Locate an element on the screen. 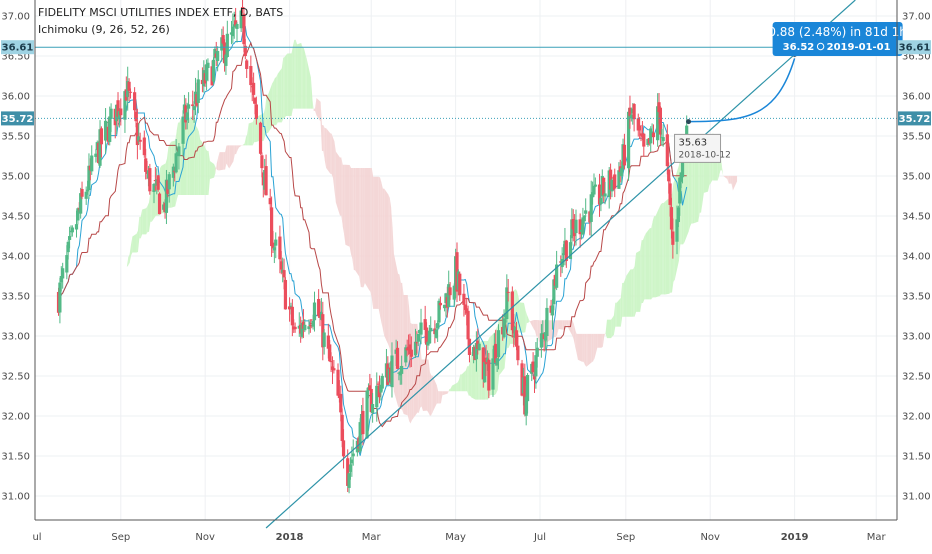 The height and width of the screenshot is (554, 932). y-tick-label-left: 32.00 is located at coordinates (15, 417).